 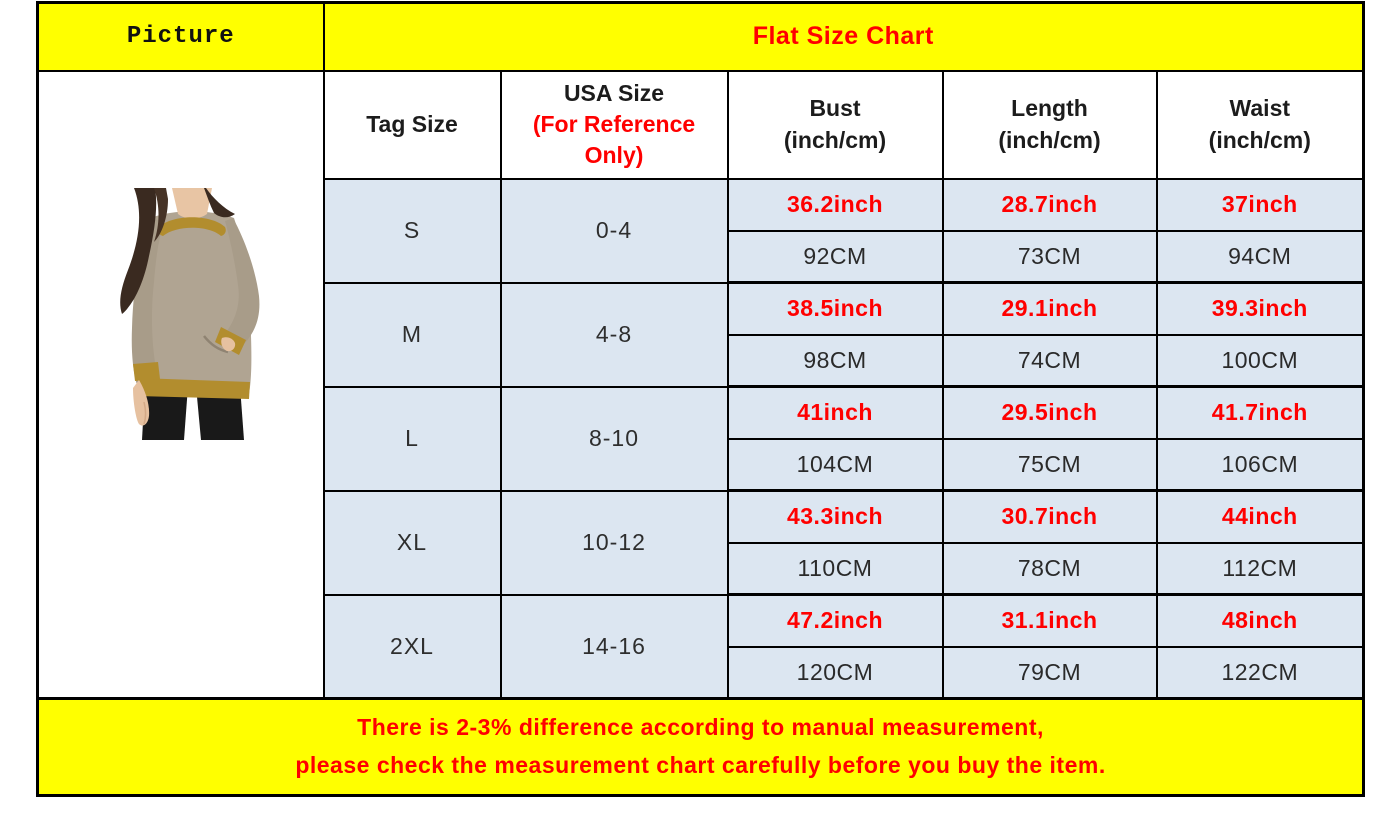 I want to click on tag-size-value: XL, so click(x=412, y=542).